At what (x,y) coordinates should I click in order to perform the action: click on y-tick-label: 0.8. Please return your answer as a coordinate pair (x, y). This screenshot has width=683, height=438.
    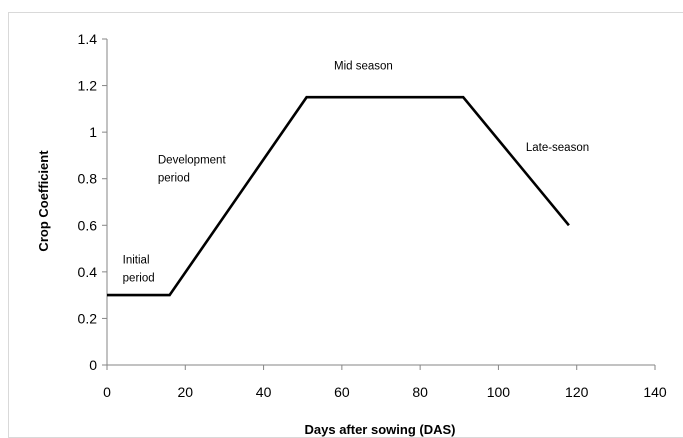
    Looking at the image, I should click on (88, 179).